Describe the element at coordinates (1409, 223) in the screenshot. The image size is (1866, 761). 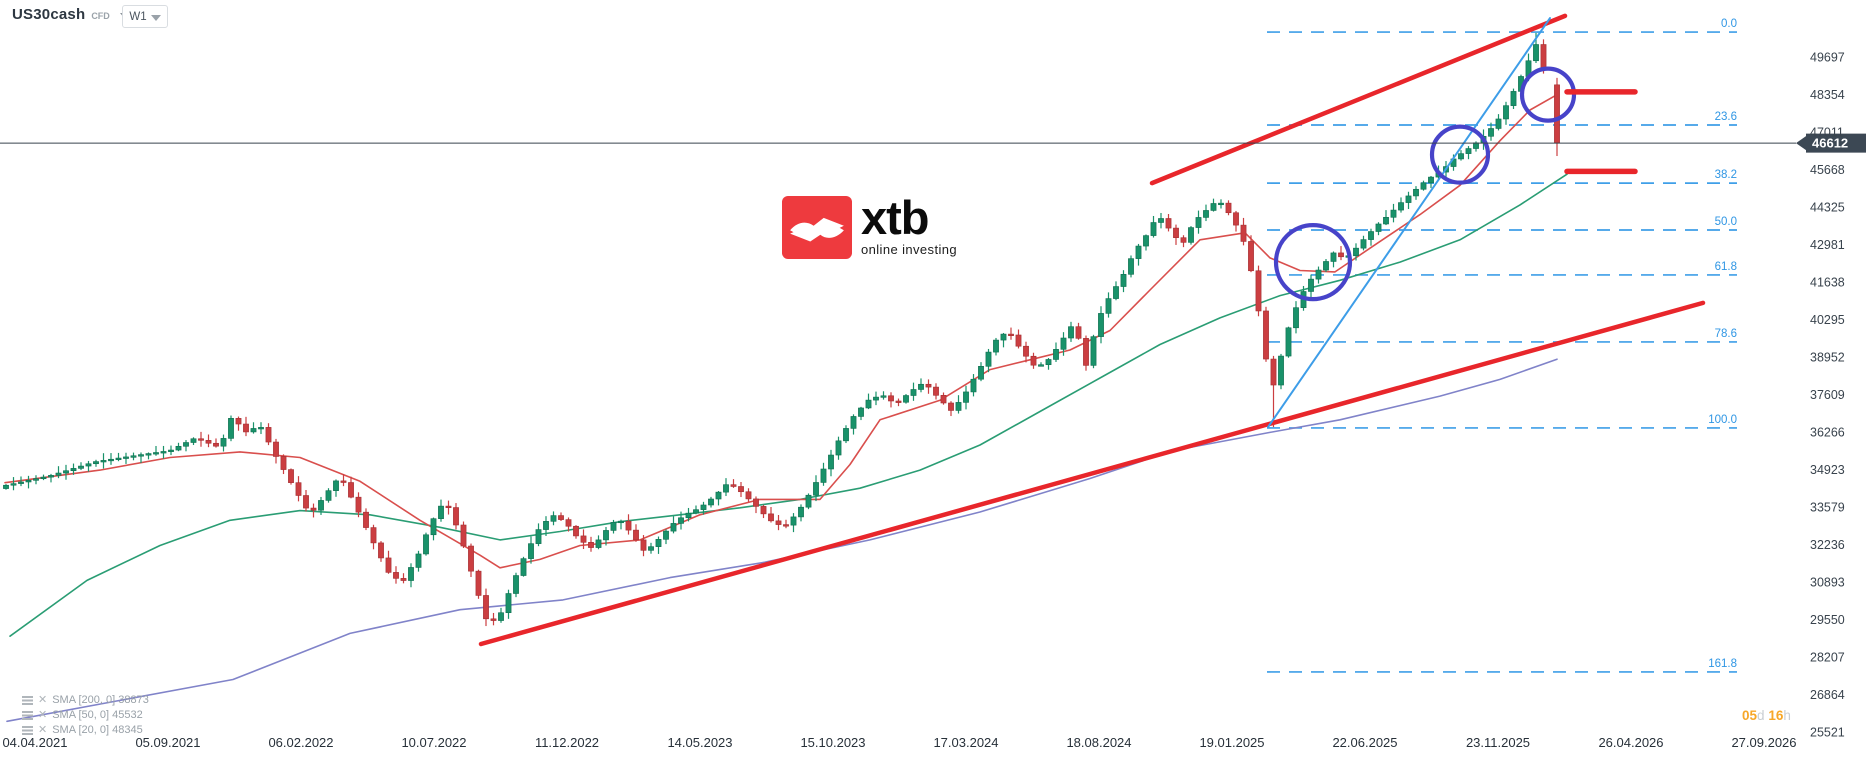
I see `steep-blue-trendline` at that location.